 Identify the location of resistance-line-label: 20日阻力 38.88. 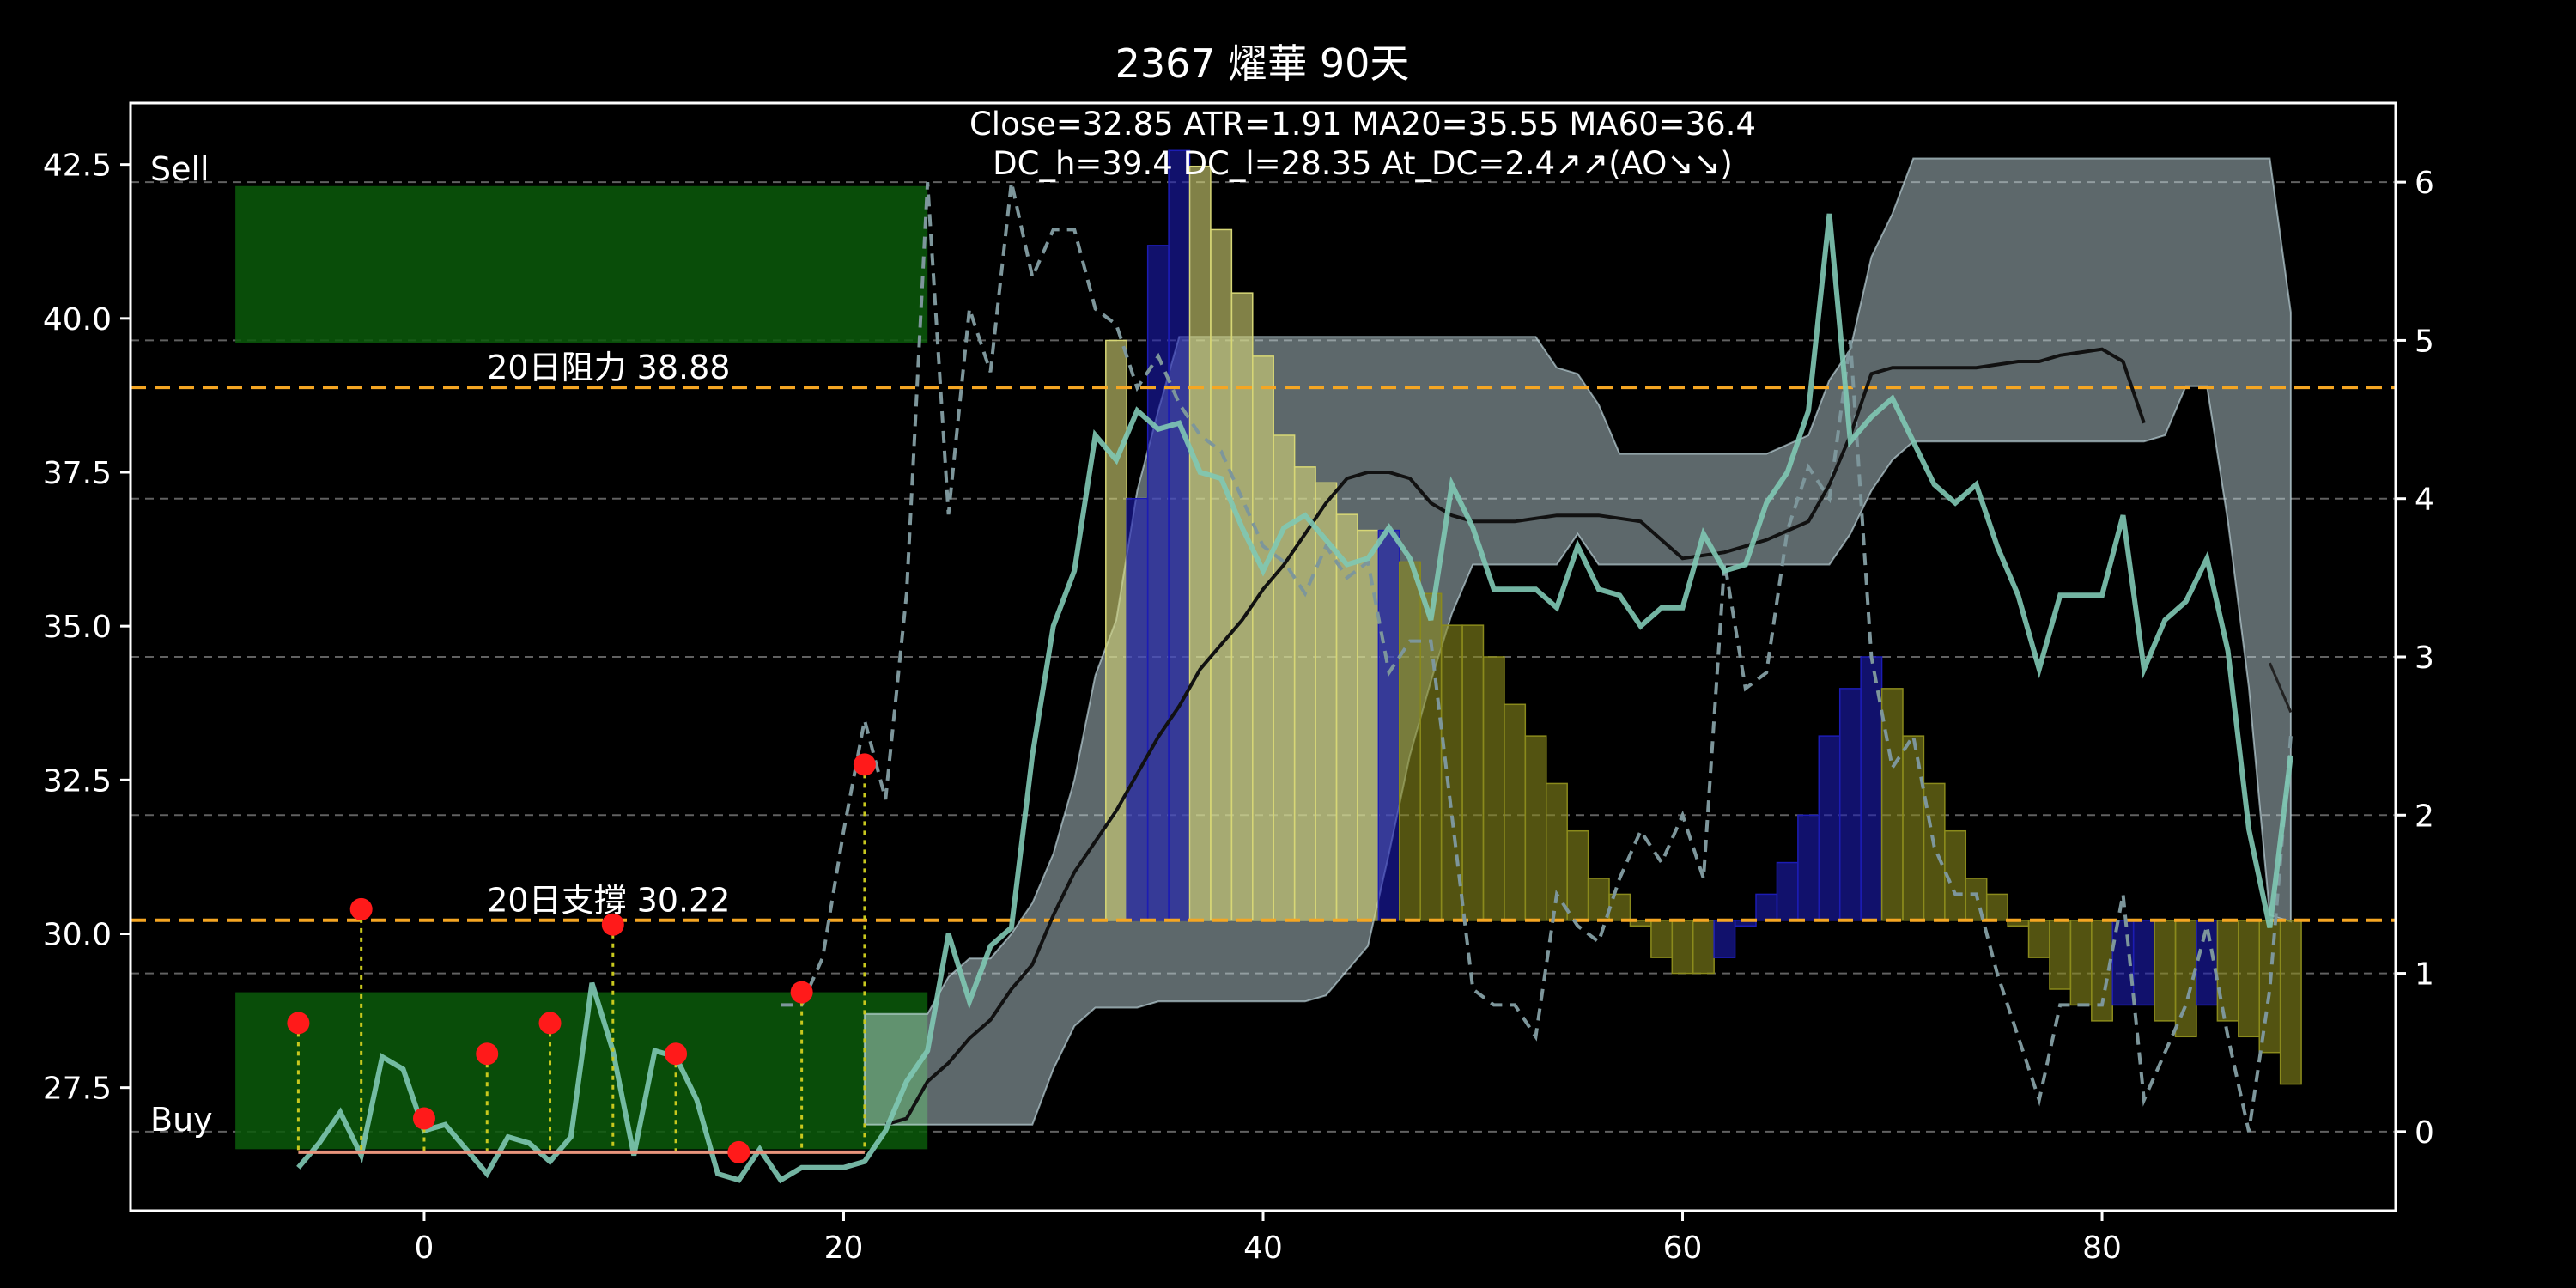
(608, 367).